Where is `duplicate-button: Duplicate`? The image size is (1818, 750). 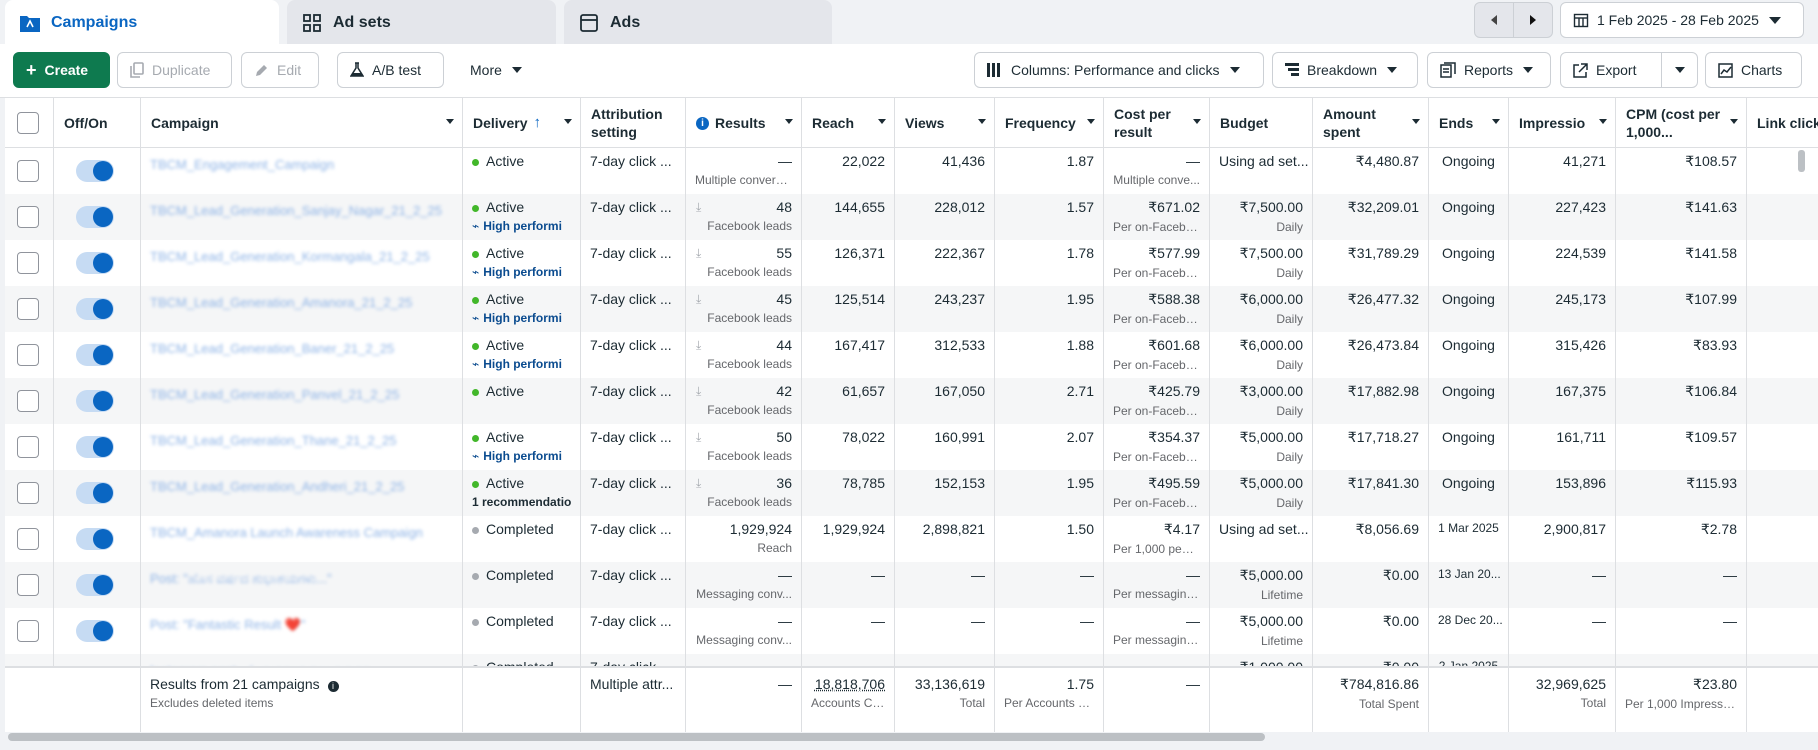 duplicate-button: Duplicate is located at coordinates (174, 70).